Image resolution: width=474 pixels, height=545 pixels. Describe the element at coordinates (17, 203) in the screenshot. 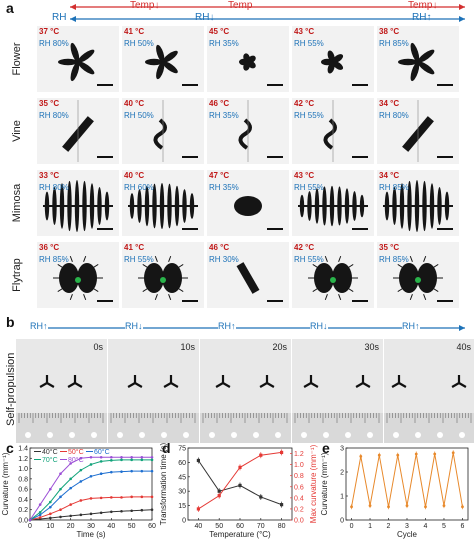

I see `row-label-mimosa: Mimosa` at that location.